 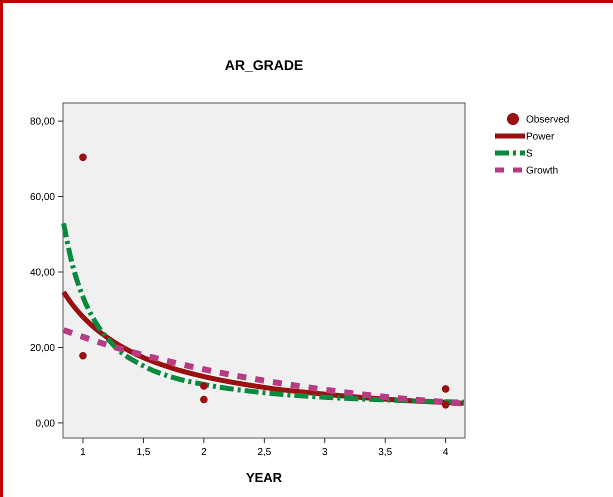 What do you see at coordinates (43, 273) in the screenshot?
I see `y-tick-label: 40,00` at bounding box center [43, 273].